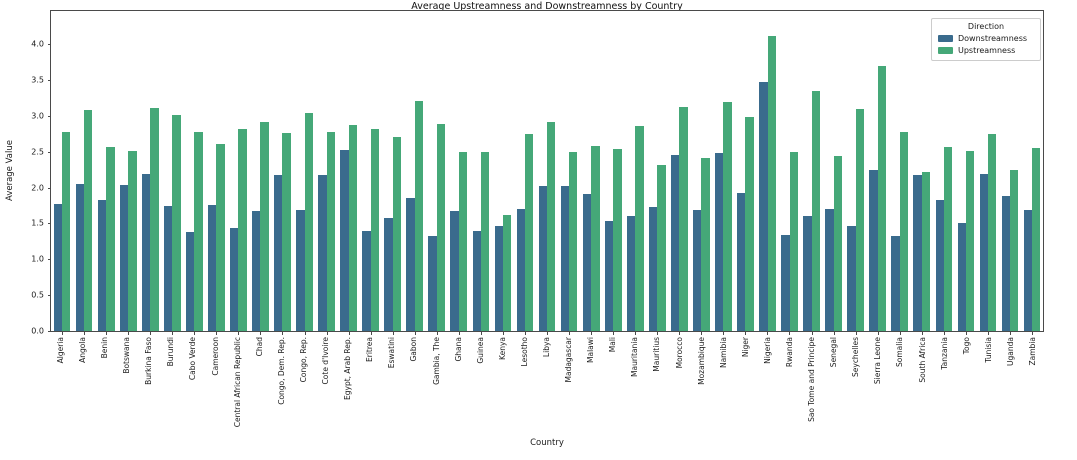 Image resolution: width=1077 pixels, height=460 pixels. What do you see at coordinates (767, 350) in the screenshot?
I see `x-tick-label: Nigeria` at bounding box center [767, 350].